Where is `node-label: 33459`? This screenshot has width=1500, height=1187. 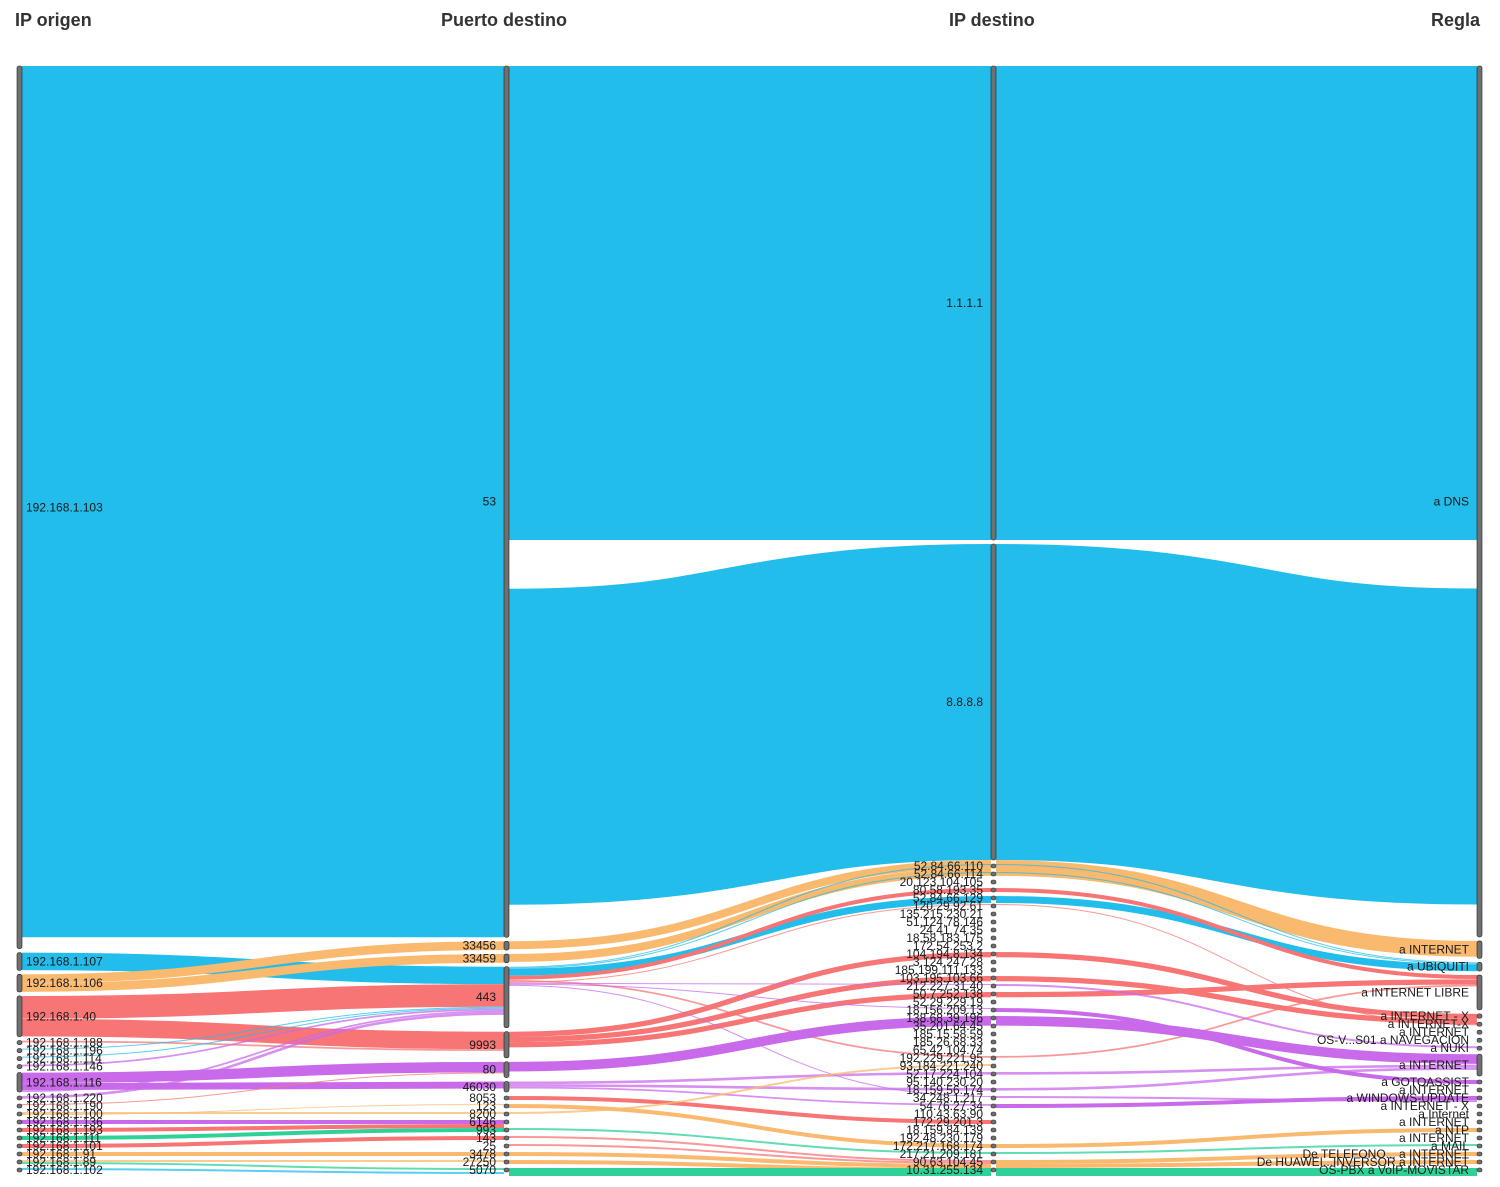
node-label: 33459 is located at coordinates (480, 958).